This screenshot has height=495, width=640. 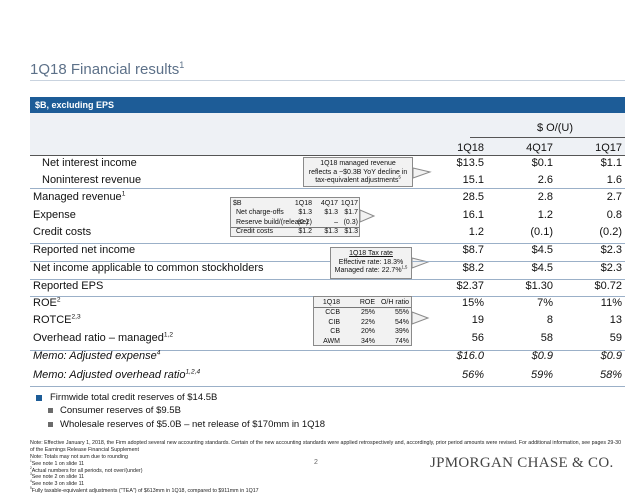 What do you see at coordinates (105, 69) in the screenshot?
I see `title-text: 1Q18 Financial results` at bounding box center [105, 69].